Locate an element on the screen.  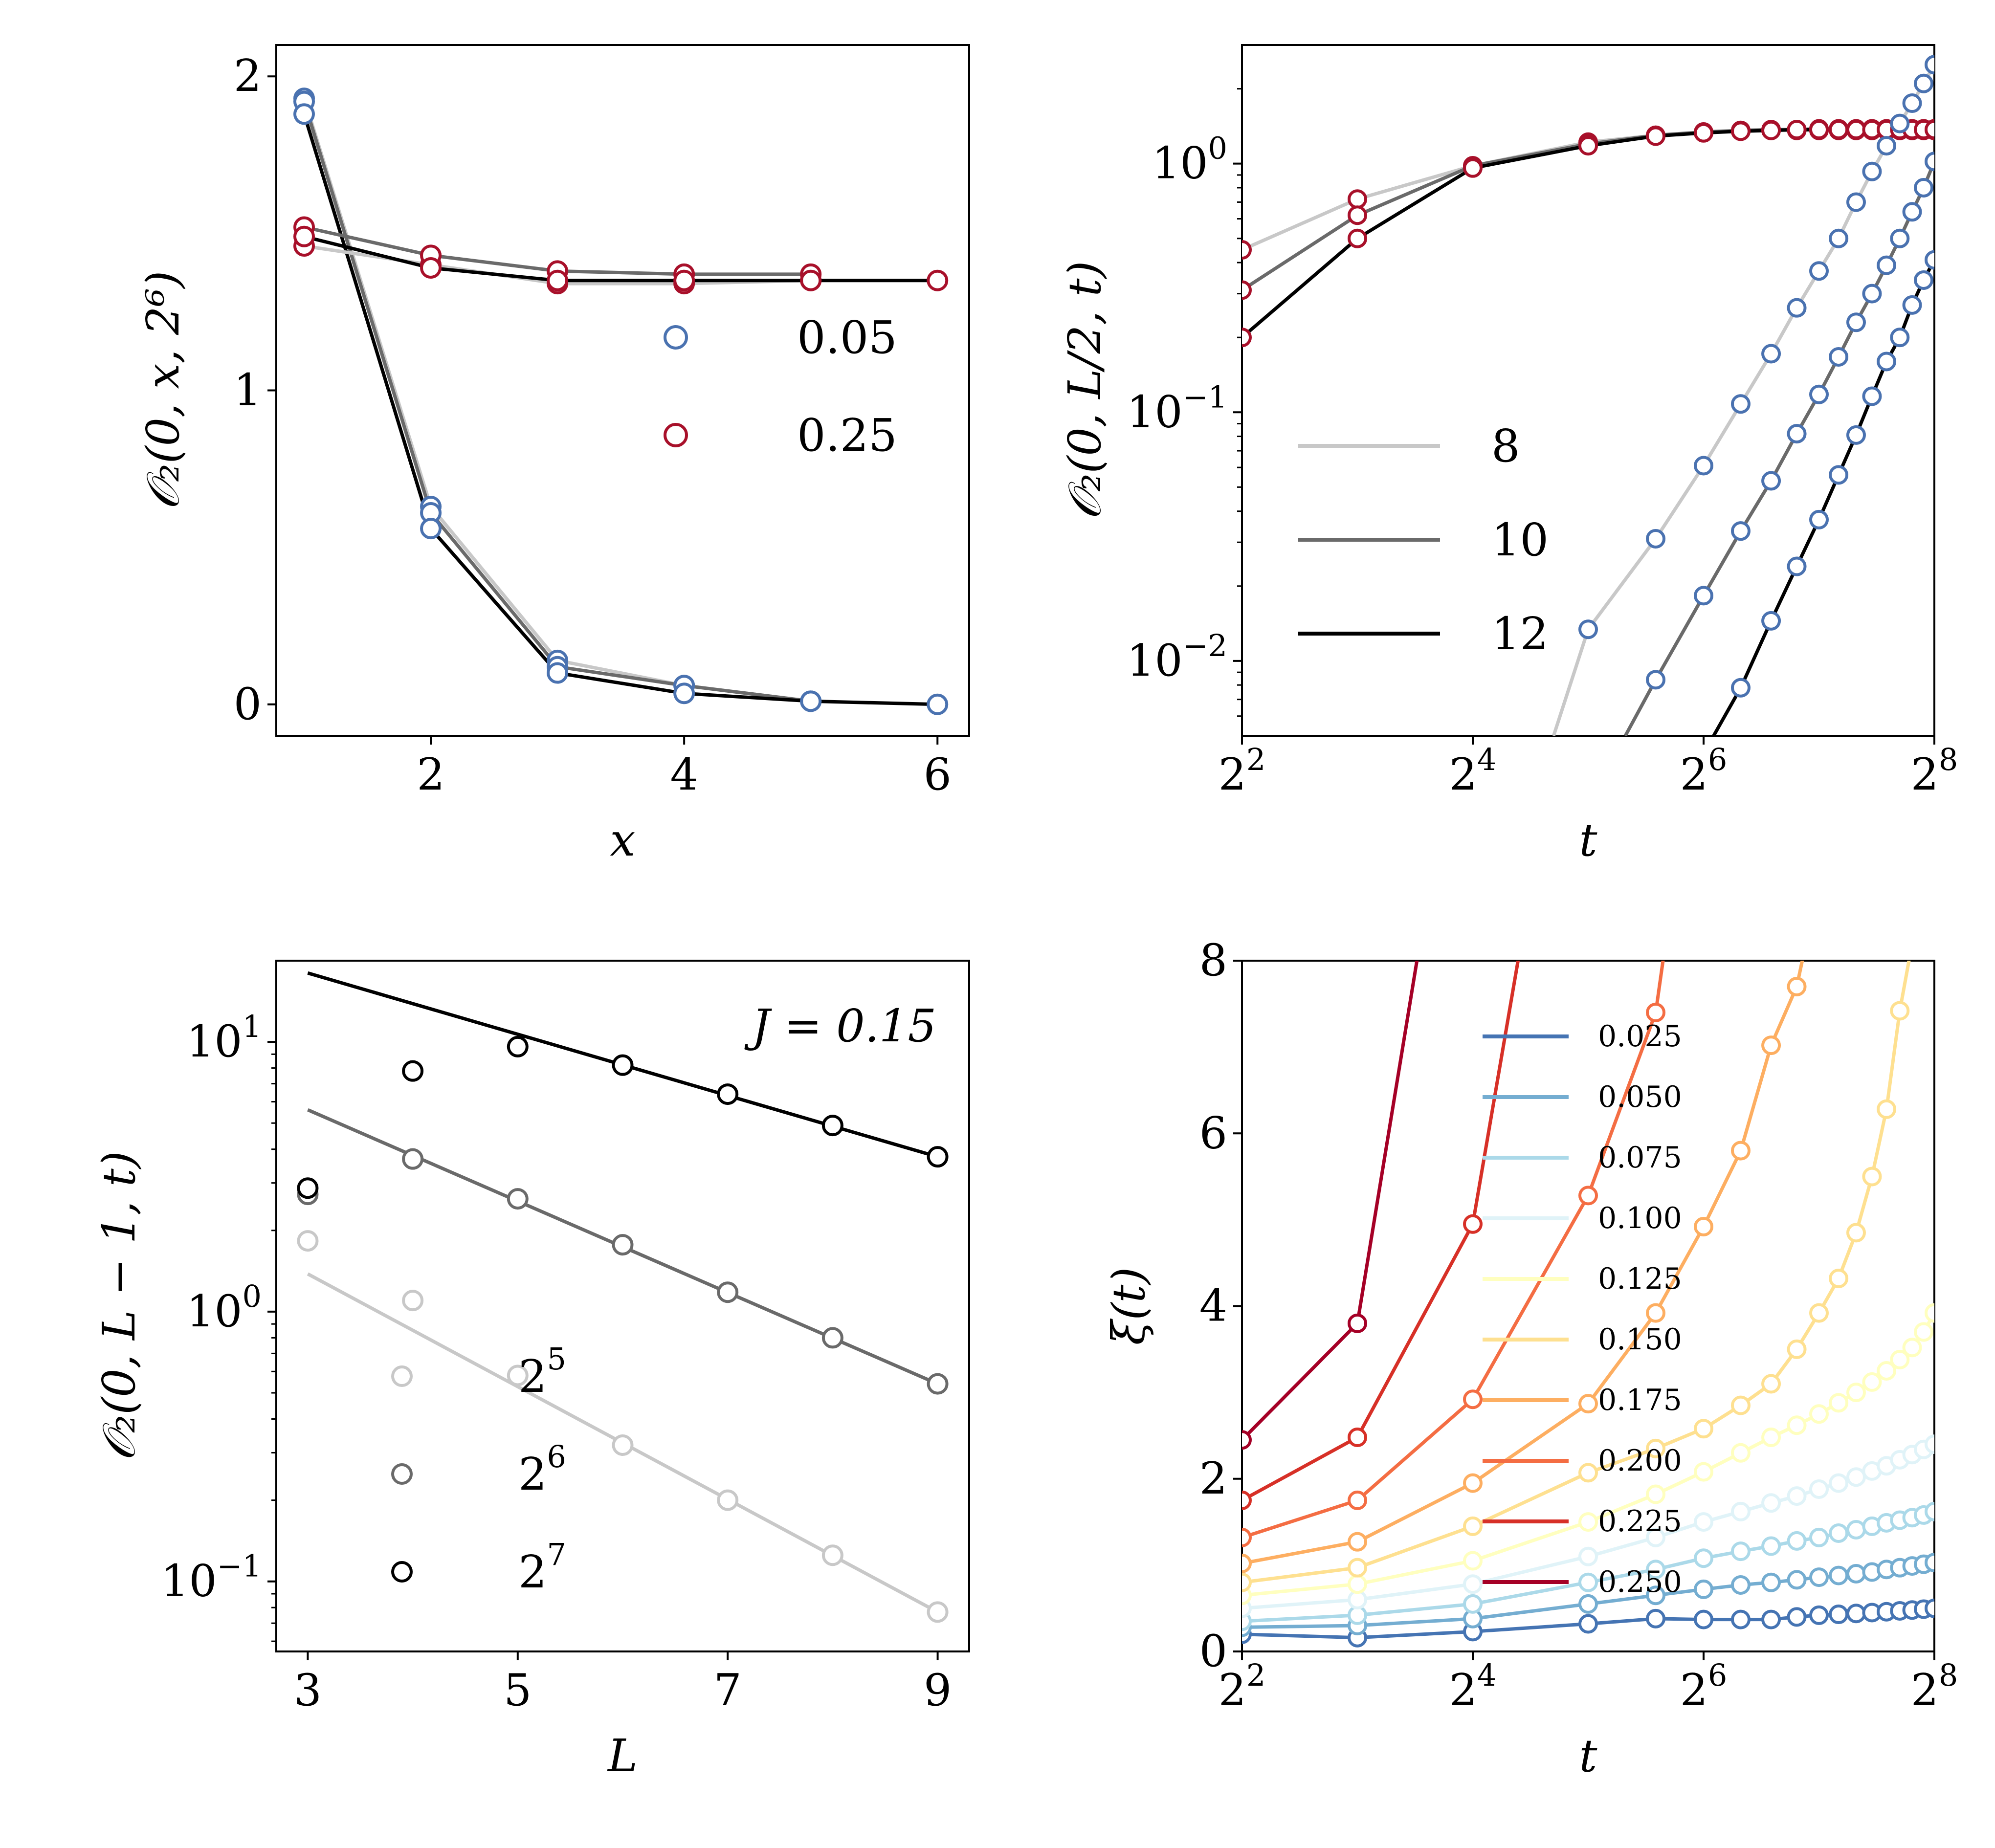
x-tick-label: 9 is located at coordinates (938, 1690).